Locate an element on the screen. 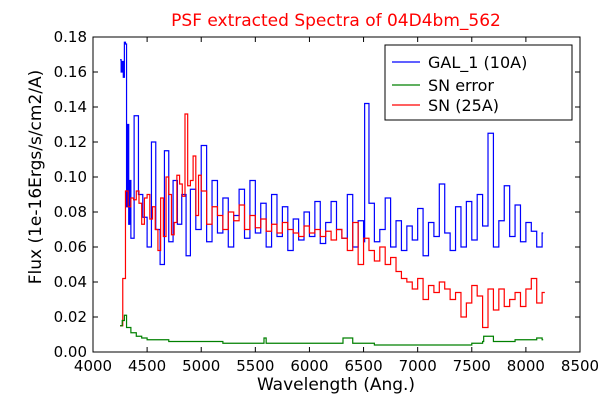 This screenshot has height=400, width=600. y-tick-label: 0.06 is located at coordinates (70, 247).